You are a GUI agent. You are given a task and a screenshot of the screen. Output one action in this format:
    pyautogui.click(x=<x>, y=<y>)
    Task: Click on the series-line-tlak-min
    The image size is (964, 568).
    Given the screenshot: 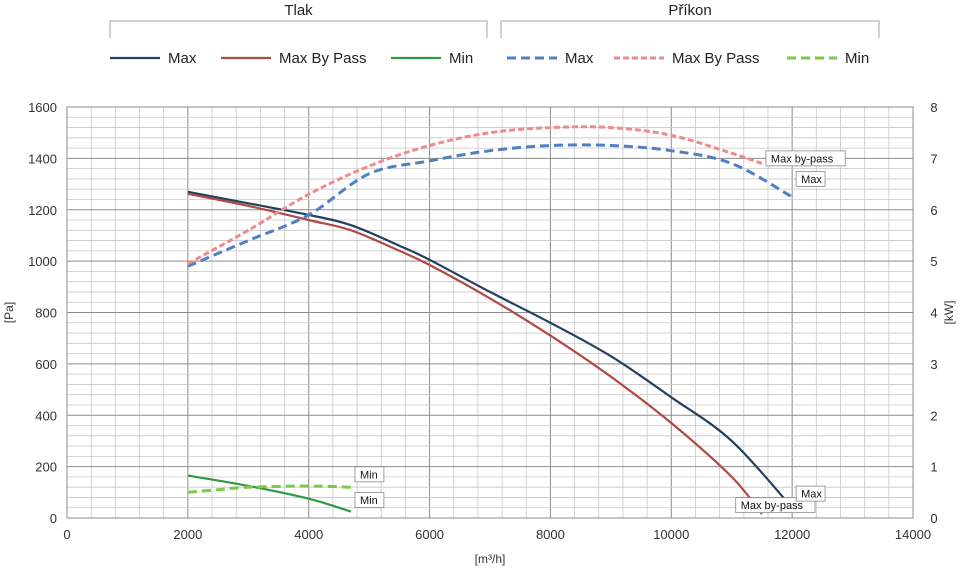 What is the action you would take?
    pyautogui.click(x=269, y=493)
    